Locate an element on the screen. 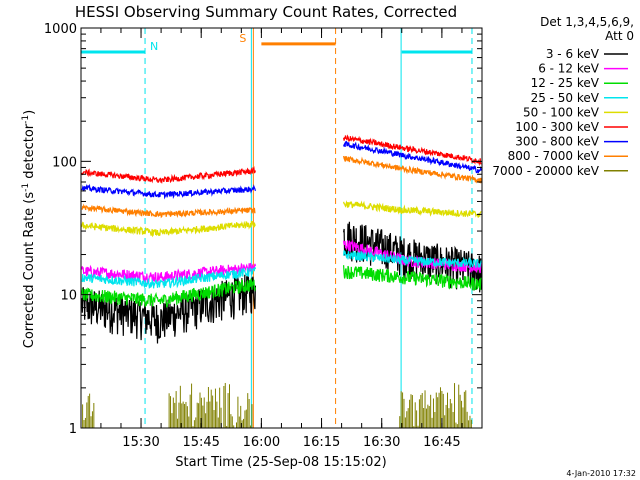 This screenshot has width=640, height=480. footer-date: 4-Jan-2010 17:32 is located at coordinates (601, 473).